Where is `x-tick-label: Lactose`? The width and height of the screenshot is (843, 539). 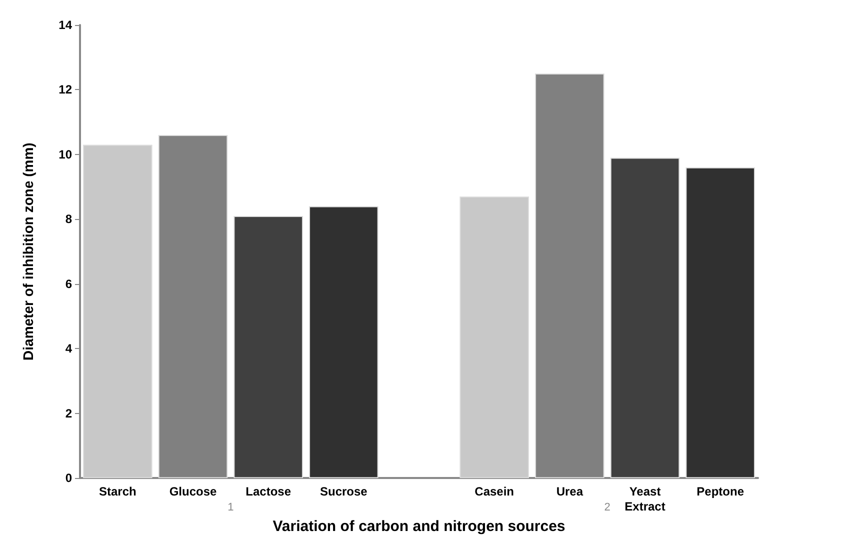
x-tick-label: Lactose is located at coordinates (269, 491).